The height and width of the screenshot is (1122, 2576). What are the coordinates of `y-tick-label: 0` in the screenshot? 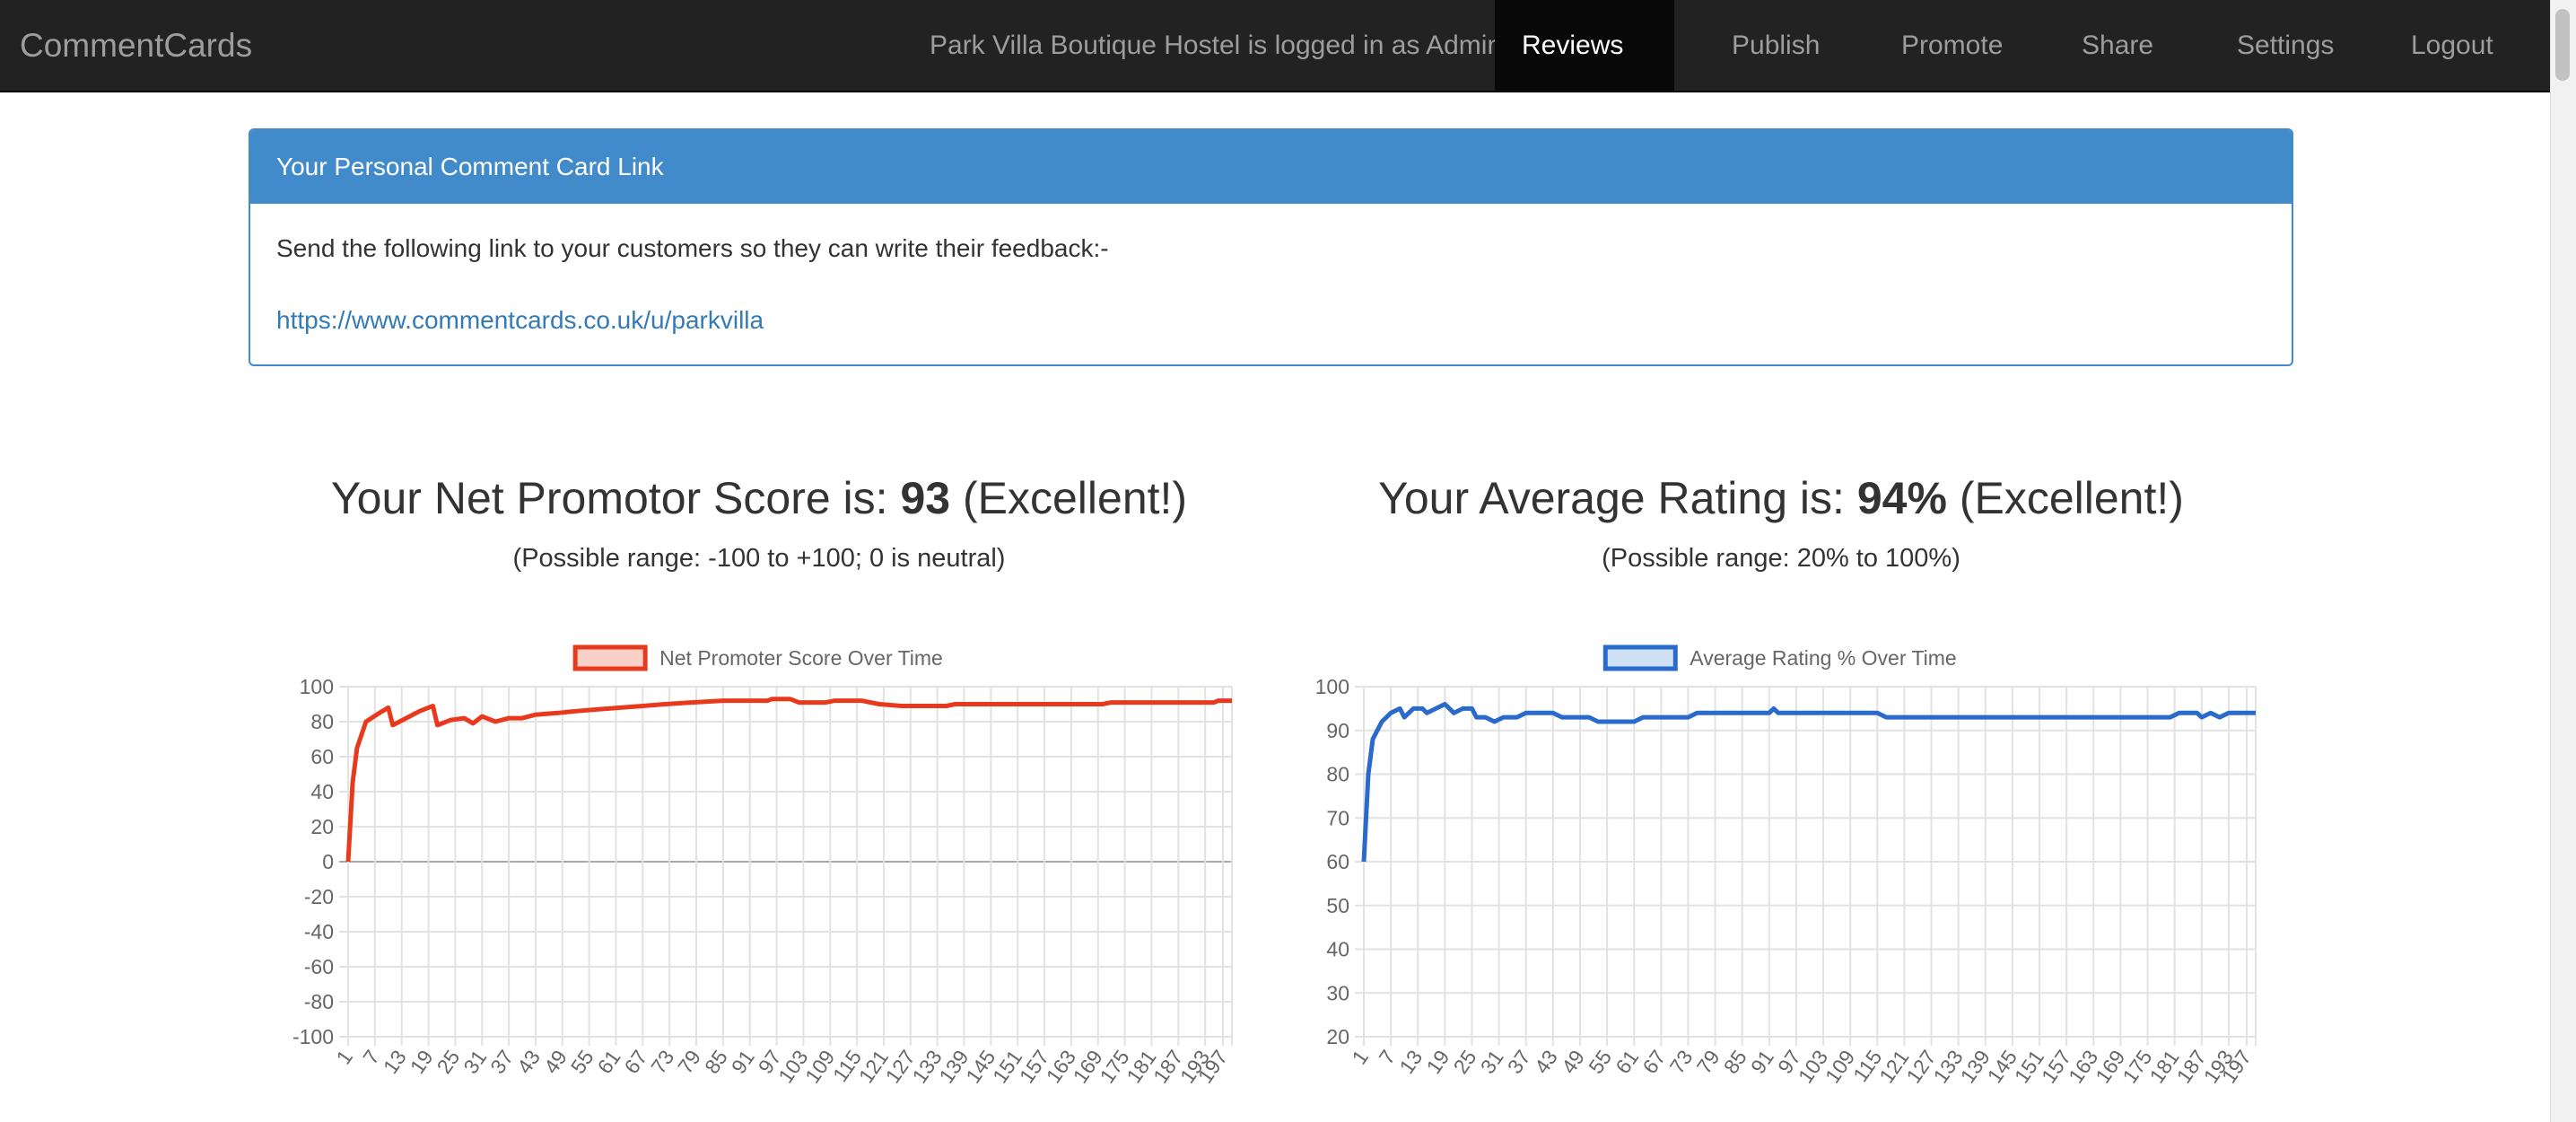 It's located at (328, 861).